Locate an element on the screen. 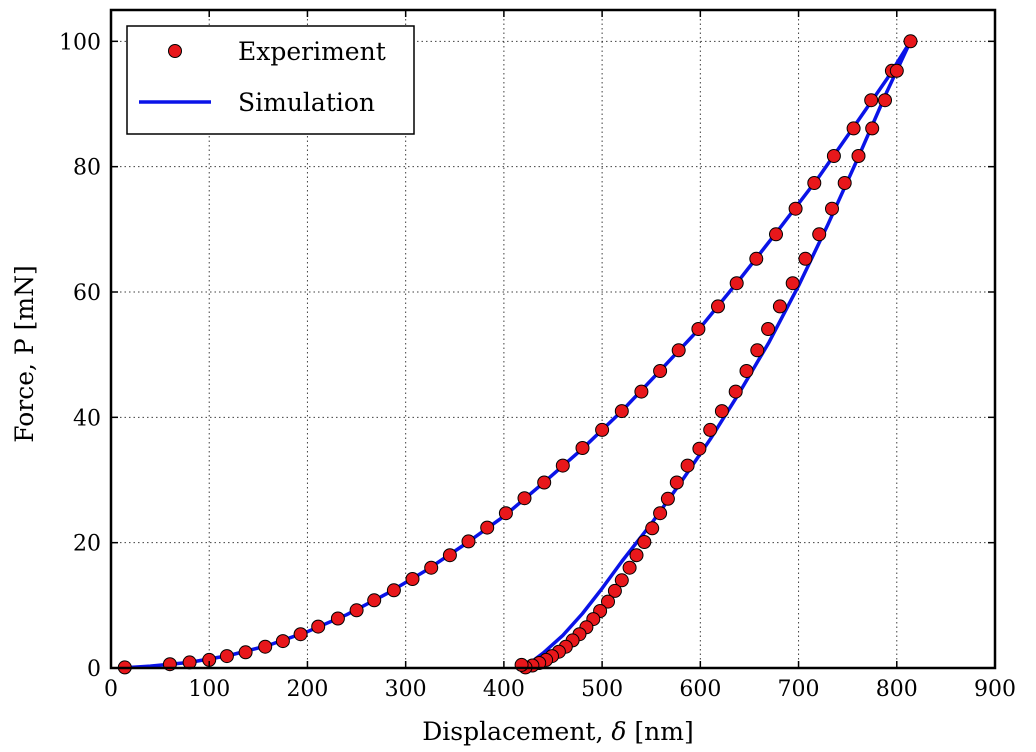 The image size is (1036, 752). x-tick-label: 600 is located at coordinates (700, 689).